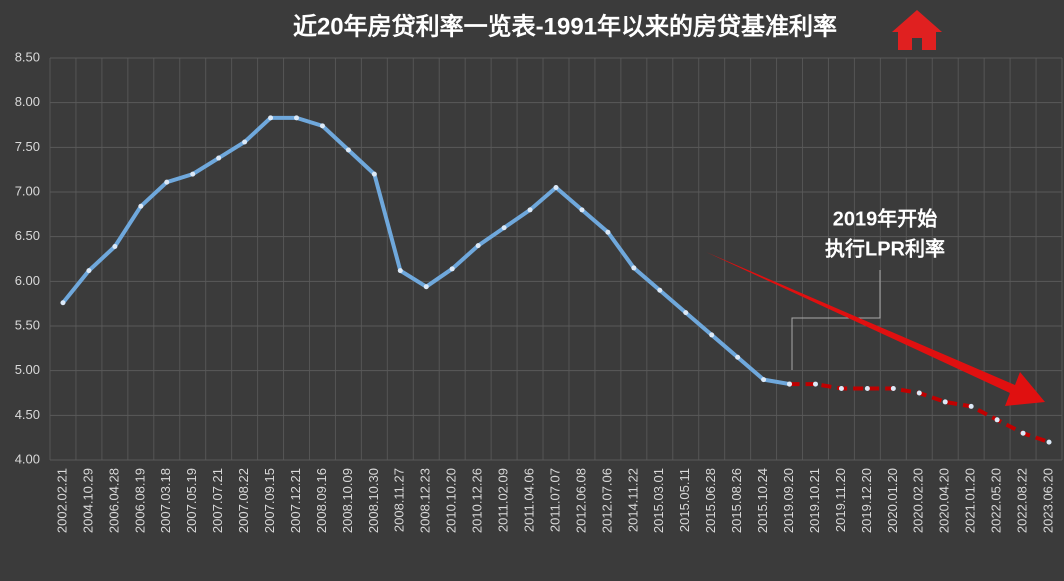 This screenshot has width=1064, height=581. What do you see at coordinates (658, 500) in the screenshot?
I see `x-tick-label: 2015.03.01` at bounding box center [658, 500].